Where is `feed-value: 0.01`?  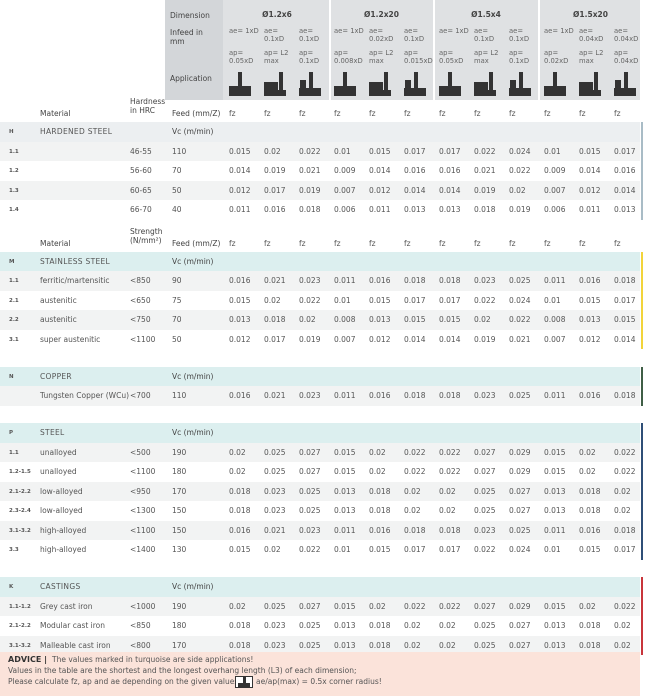 feed-value: 0.01 is located at coordinates (342, 151).